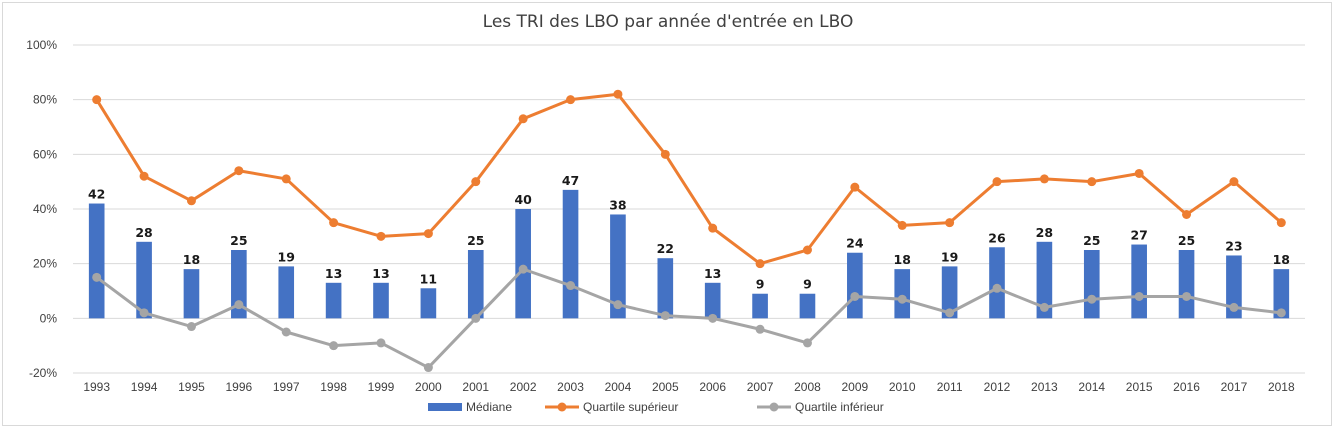 This screenshot has height=430, width=1336. What do you see at coordinates (523, 387) in the screenshot?
I see `x-tick-label: 2002` at bounding box center [523, 387].